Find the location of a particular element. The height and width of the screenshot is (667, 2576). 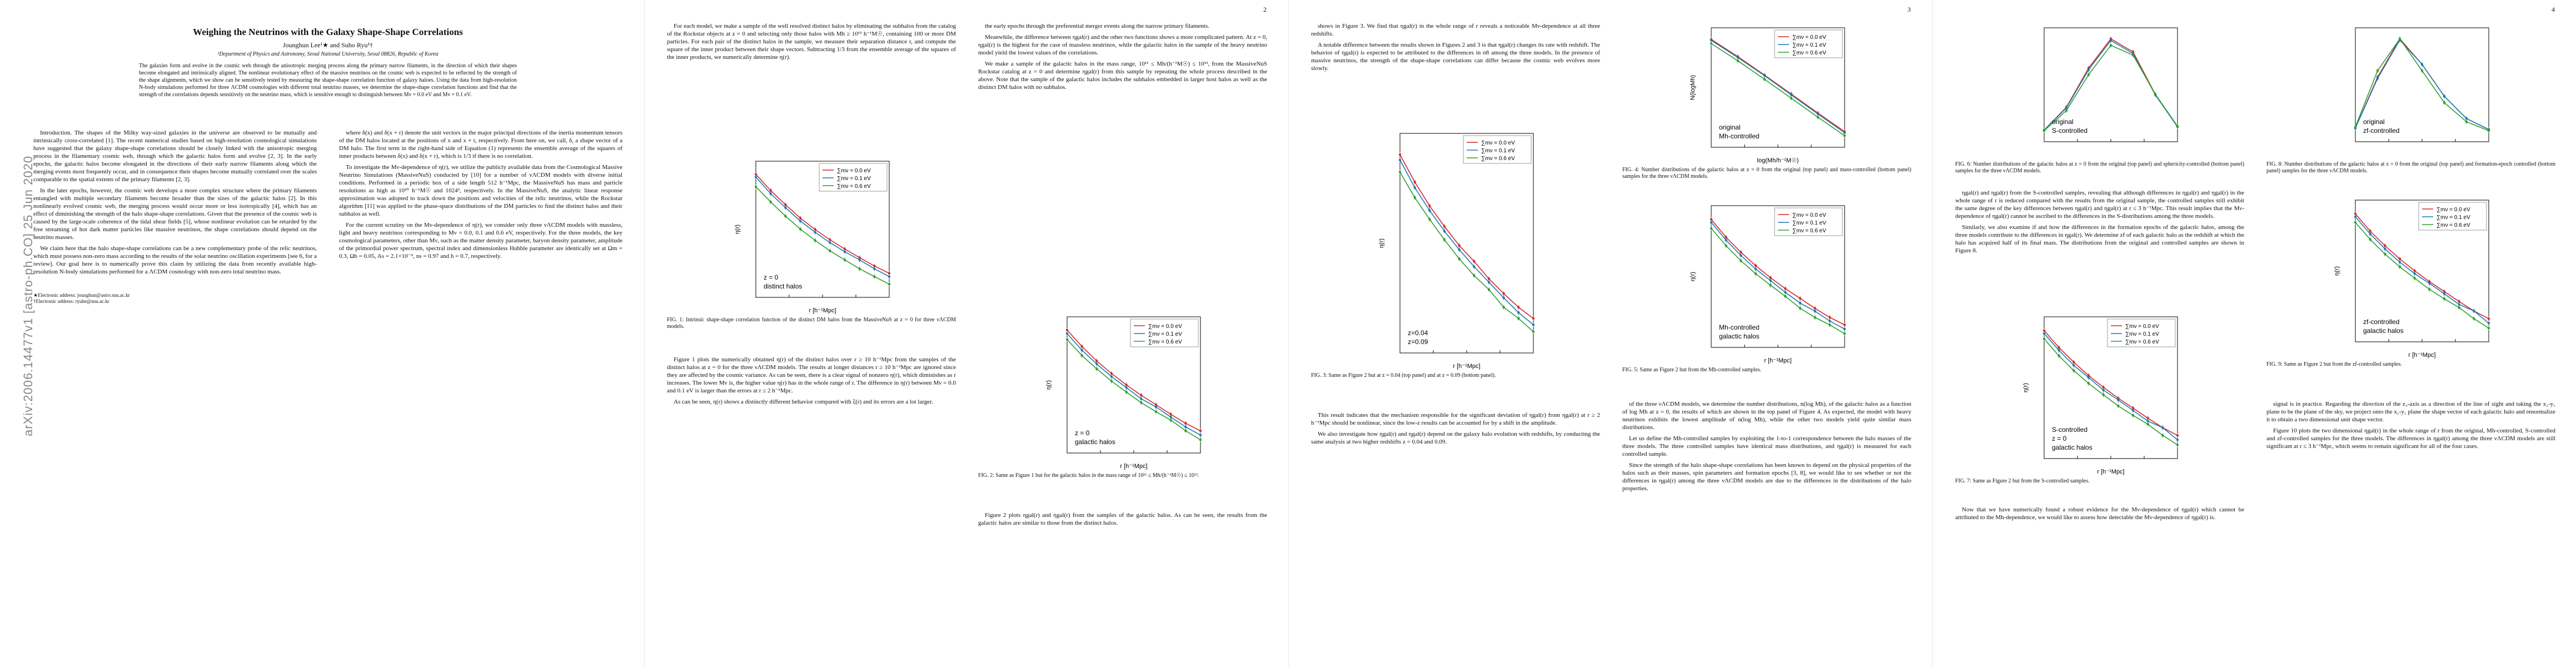

y-axis-label: η(r) is located at coordinates (2337, 271).